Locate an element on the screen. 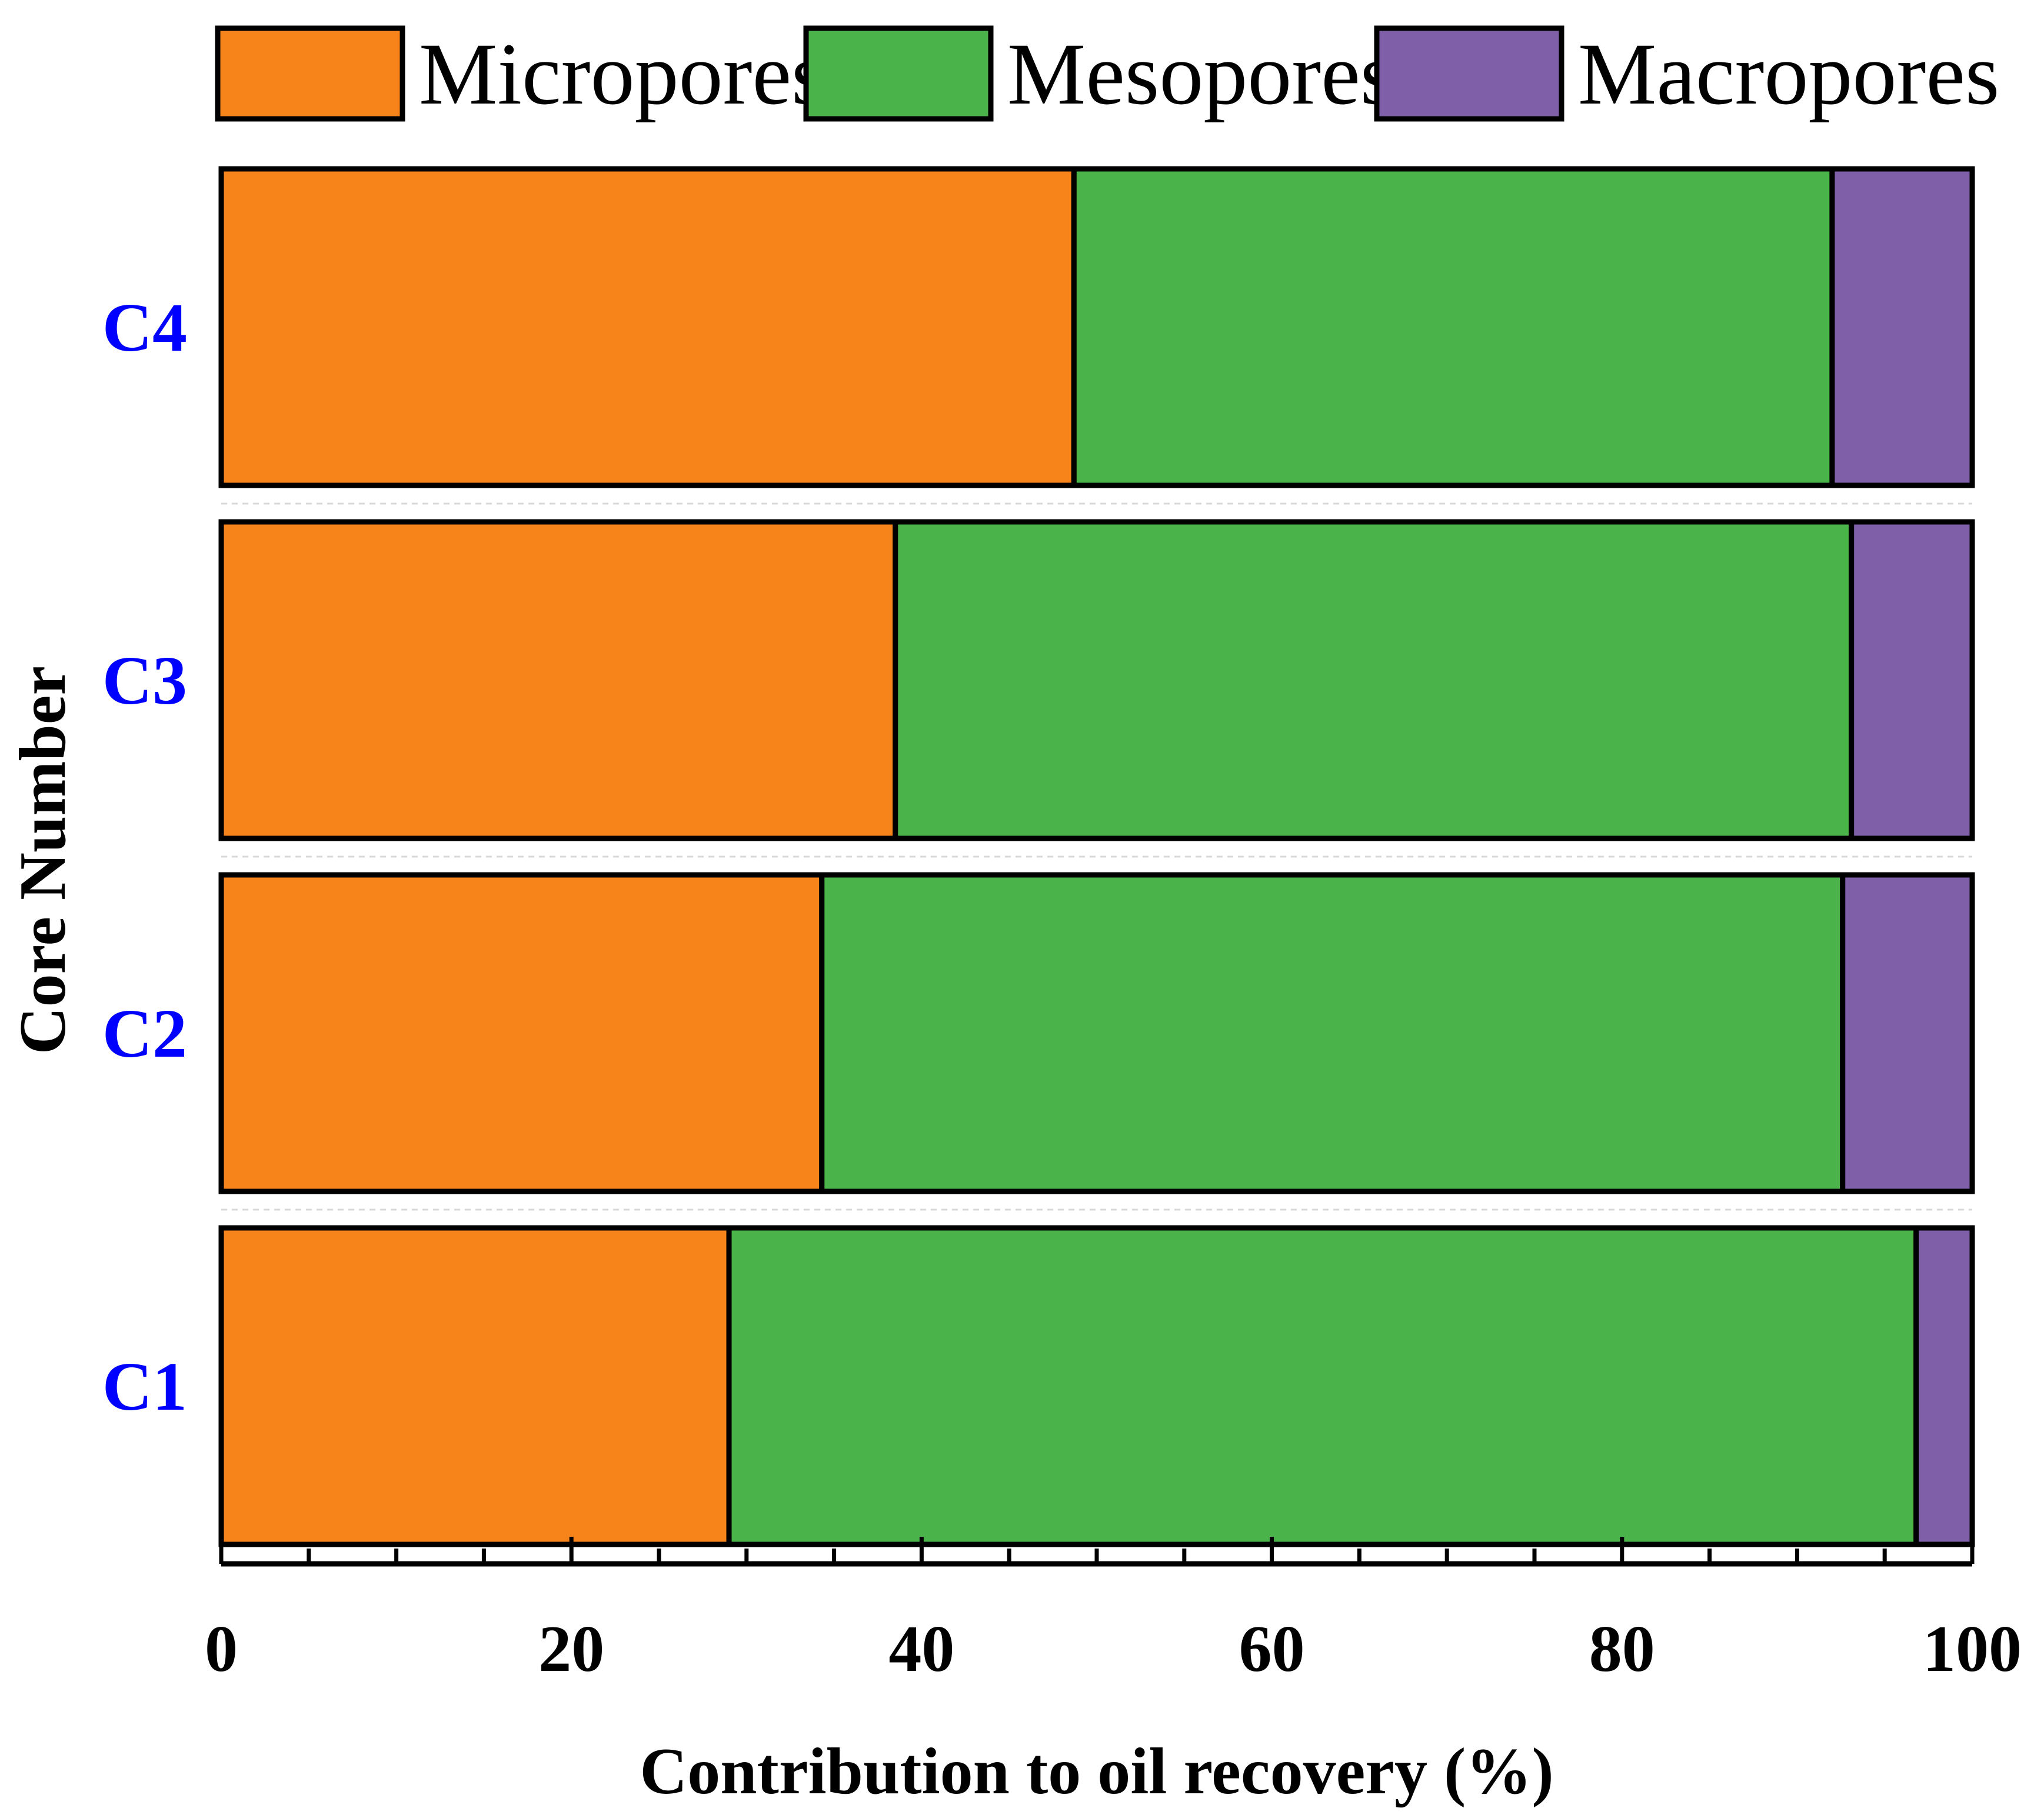 The height and width of the screenshot is (1818, 2044). x-tick-label: 80 is located at coordinates (1622, 1649).